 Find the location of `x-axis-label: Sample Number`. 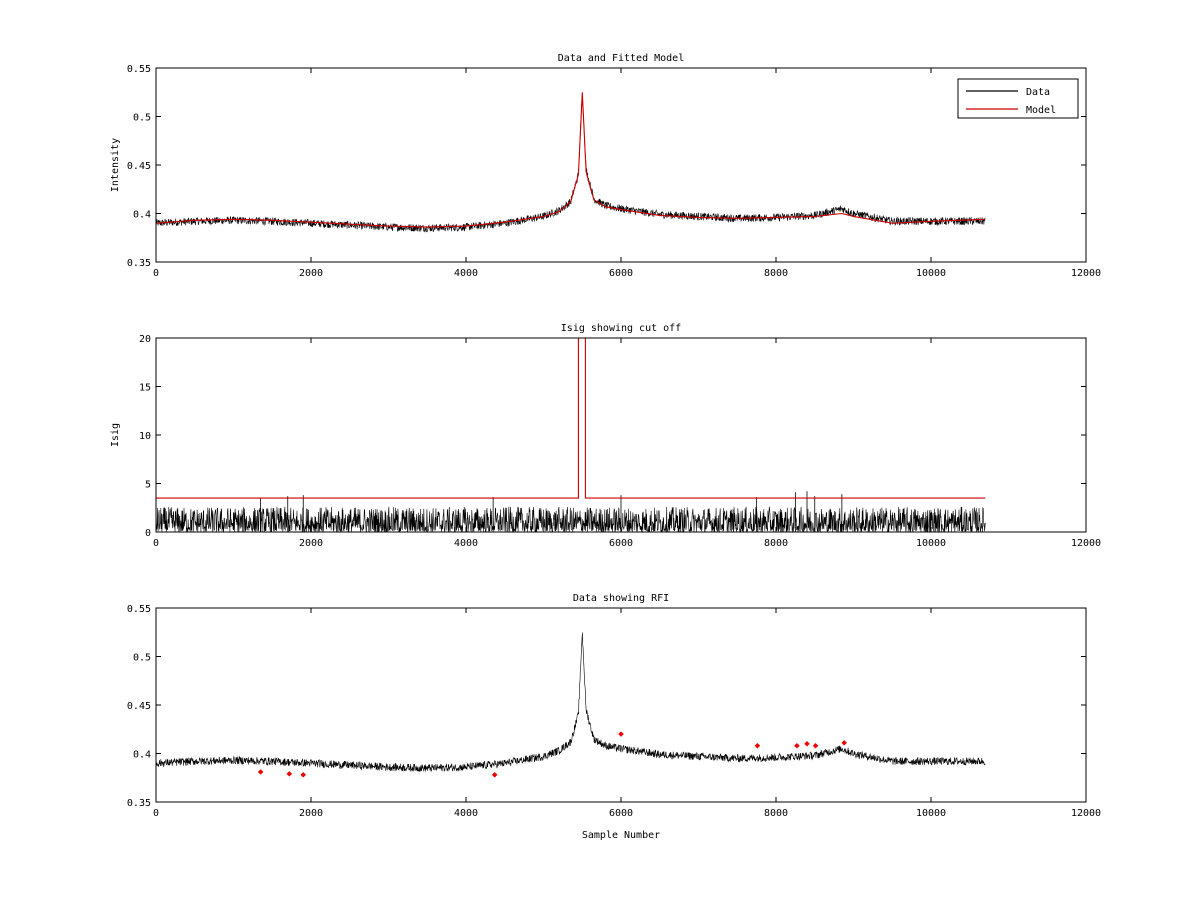

x-axis-label: Sample Number is located at coordinates (621, 835).